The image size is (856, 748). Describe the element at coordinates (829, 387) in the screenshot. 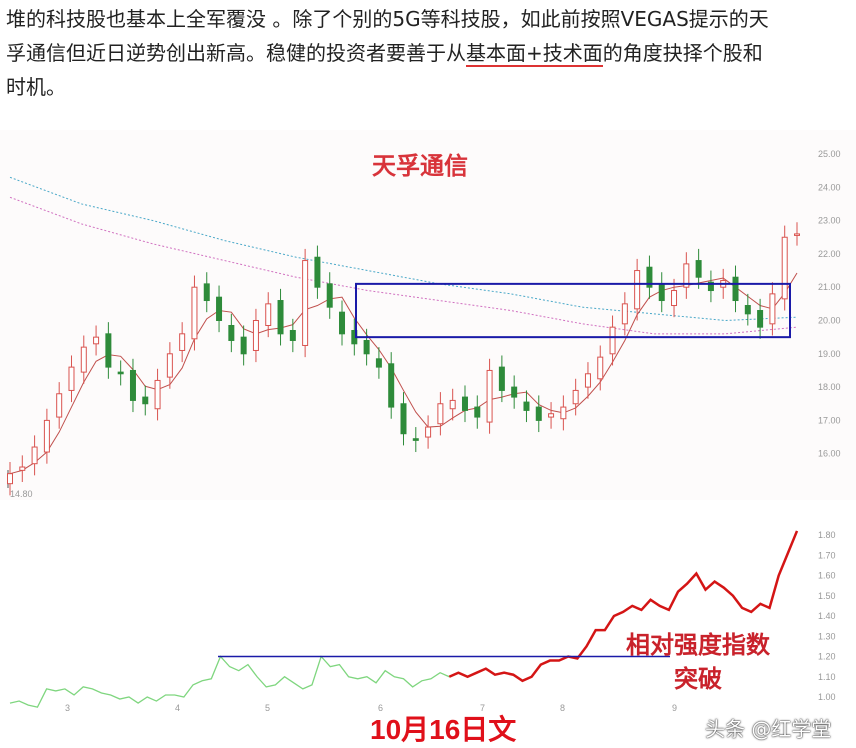

I see `price-tick-label: 18.00` at that location.